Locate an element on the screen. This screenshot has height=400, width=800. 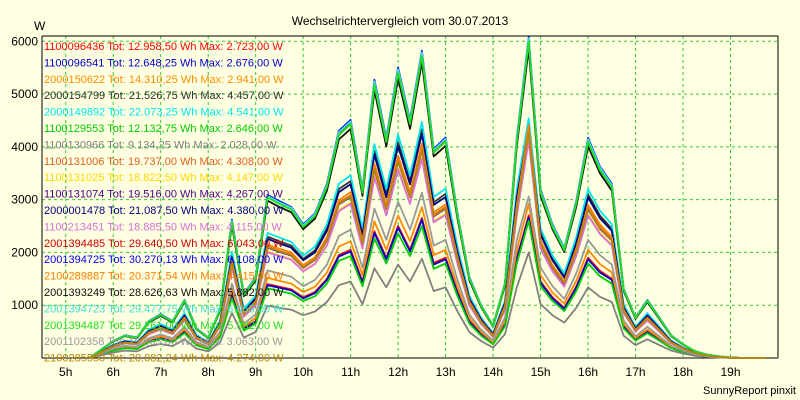
x-tick-label: 14h is located at coordinates (493, 372).